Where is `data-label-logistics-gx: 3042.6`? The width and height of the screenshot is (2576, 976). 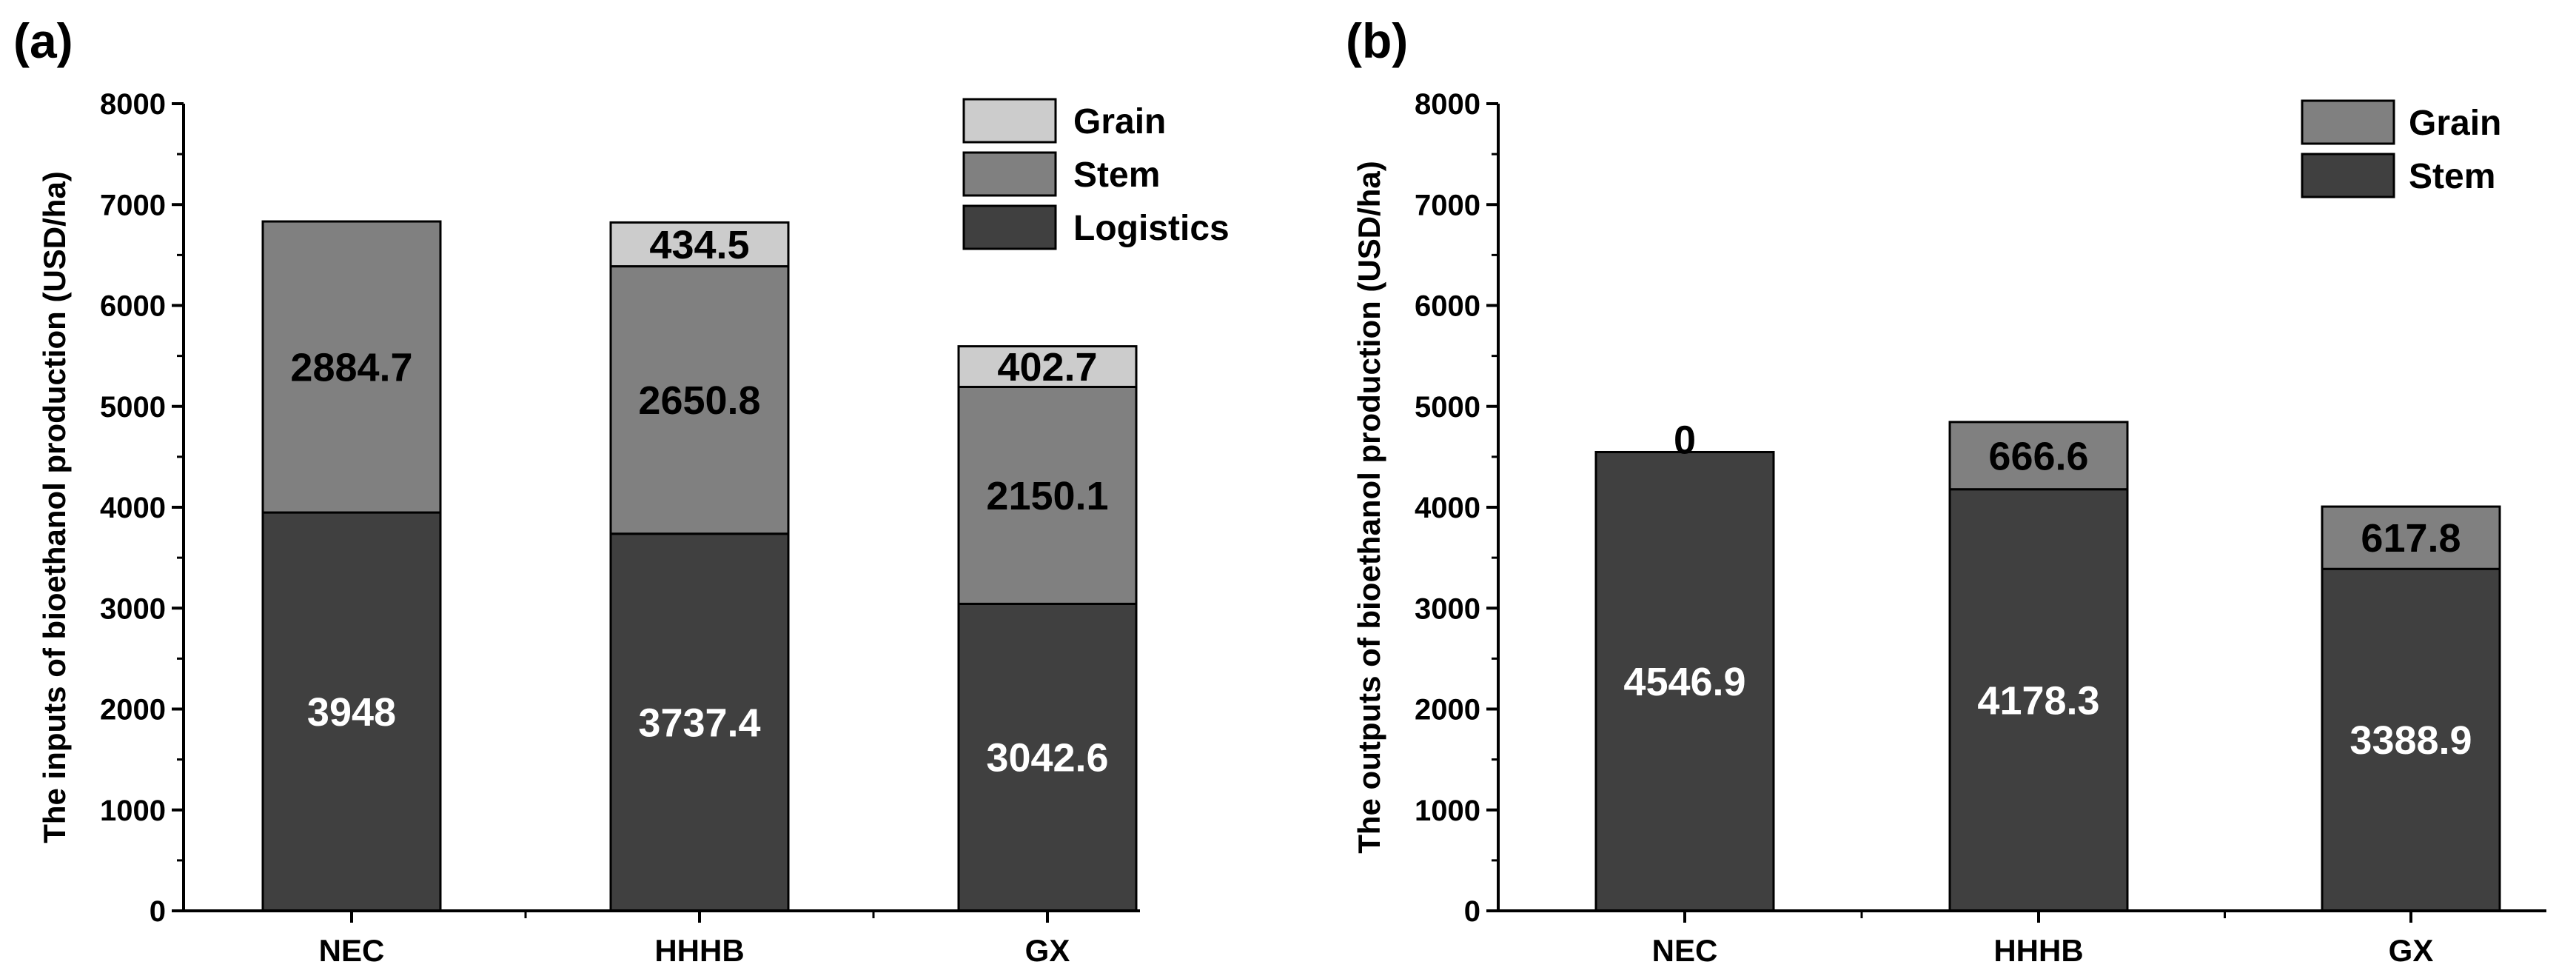
data-label-logistics-gx: 3042.6 is located at coordinates (1047, 758).